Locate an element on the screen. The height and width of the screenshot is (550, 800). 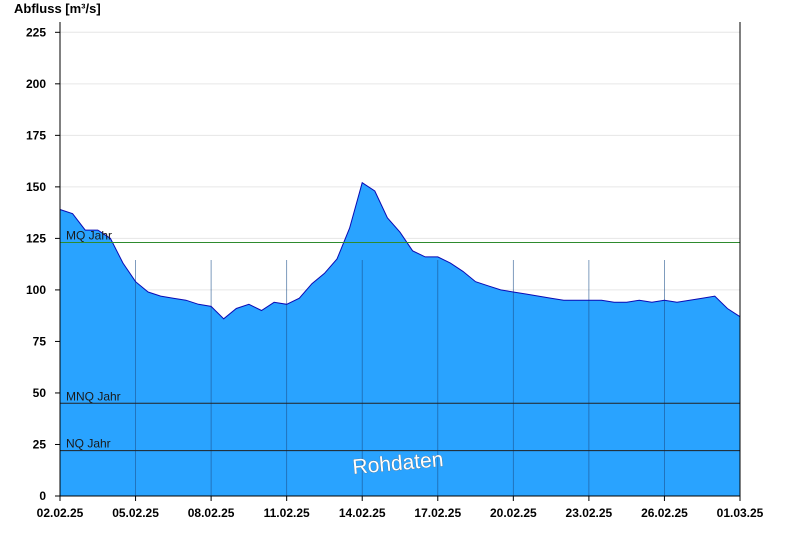
x-tick-label: 26.02.25 is located at coordinates (664, 513).